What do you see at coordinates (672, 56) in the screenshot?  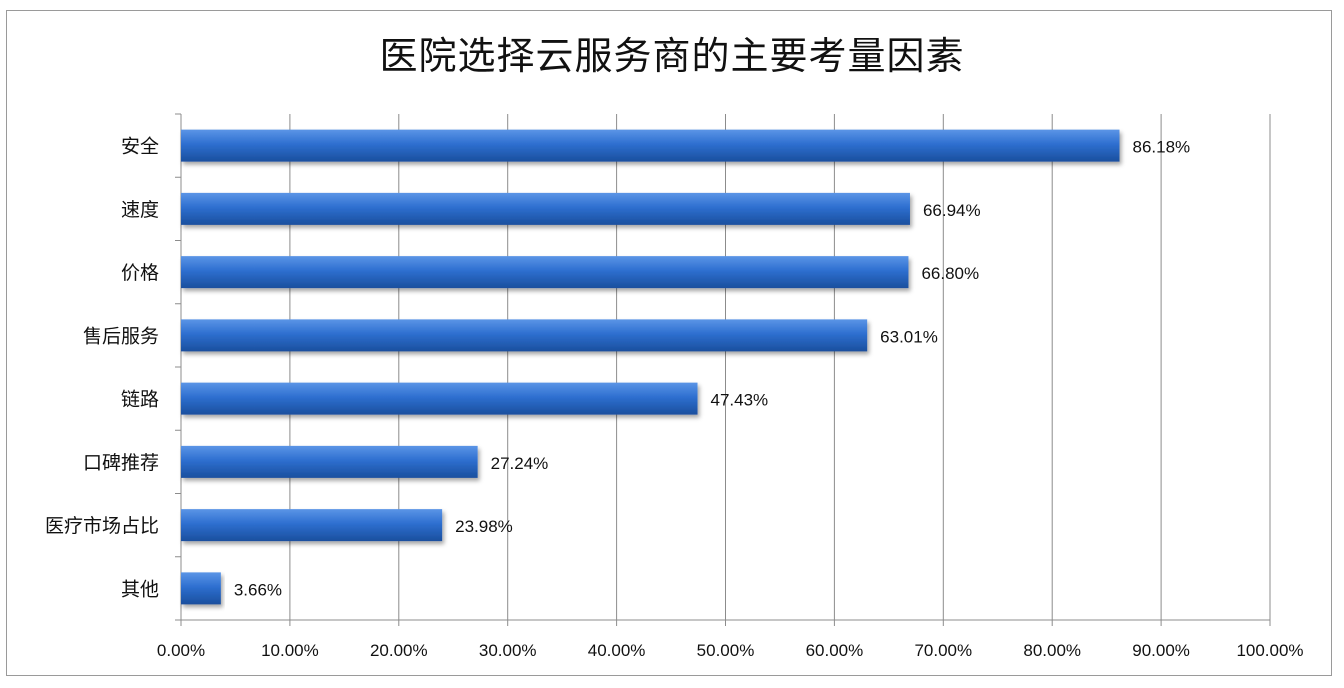 I see `chart-title: 医院选择云服务商的主要考量因素` at bounding box center [672, 56].